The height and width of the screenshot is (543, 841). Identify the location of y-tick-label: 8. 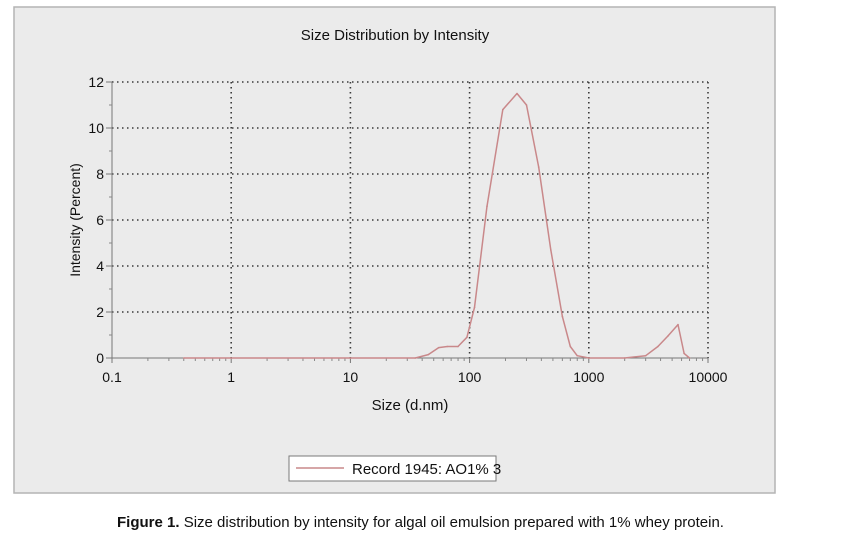
(100, 174).